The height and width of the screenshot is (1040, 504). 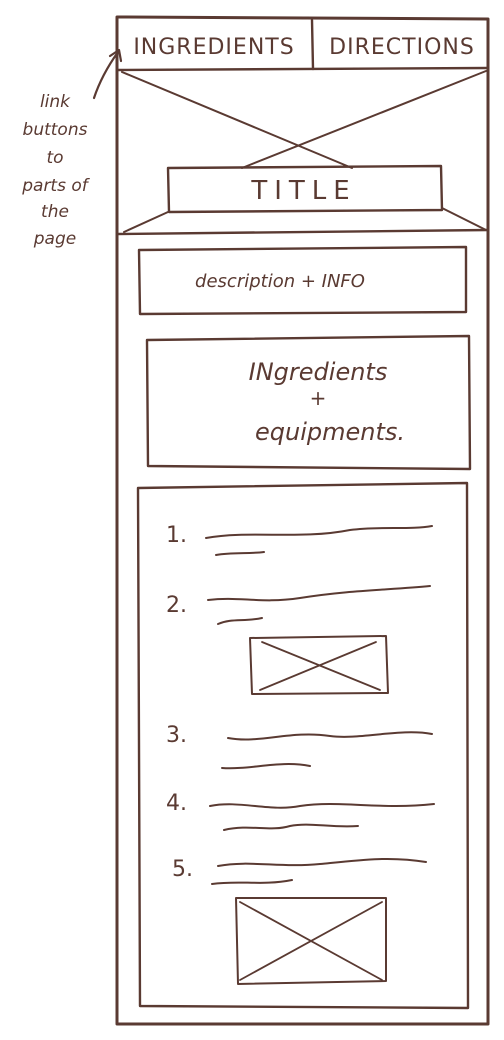 I want to click on step-2-image-placeholder, so click(x=319, y=665).